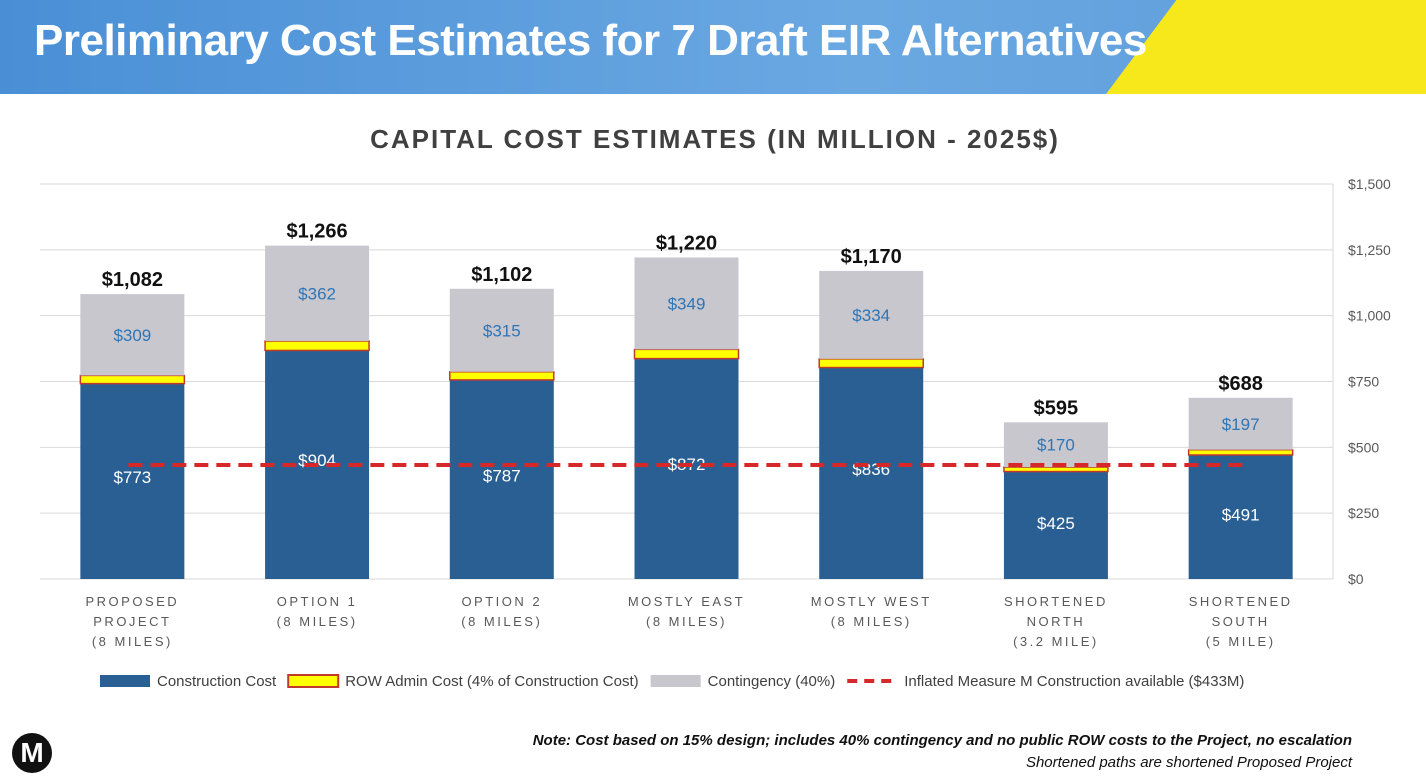  I want to click on construction-label: $904, so click(317, 460).